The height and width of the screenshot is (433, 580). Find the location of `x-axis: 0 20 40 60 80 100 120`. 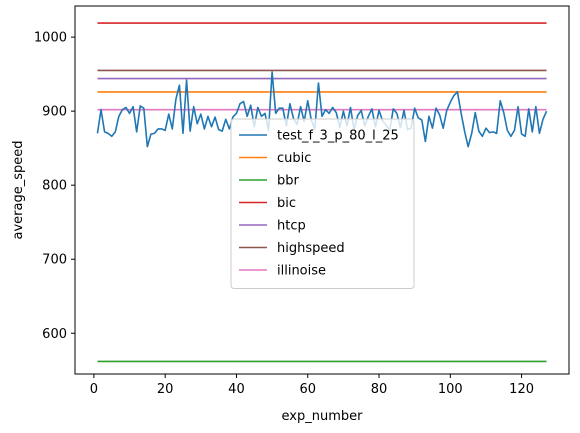

x-axis: 0 20 40 60 80 100 120 is located at coordinates (312, 385).